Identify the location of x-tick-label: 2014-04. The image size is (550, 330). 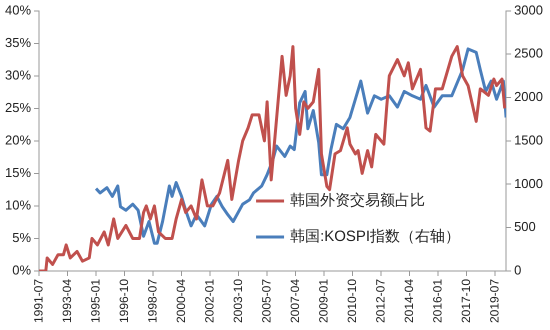
(409, 301).